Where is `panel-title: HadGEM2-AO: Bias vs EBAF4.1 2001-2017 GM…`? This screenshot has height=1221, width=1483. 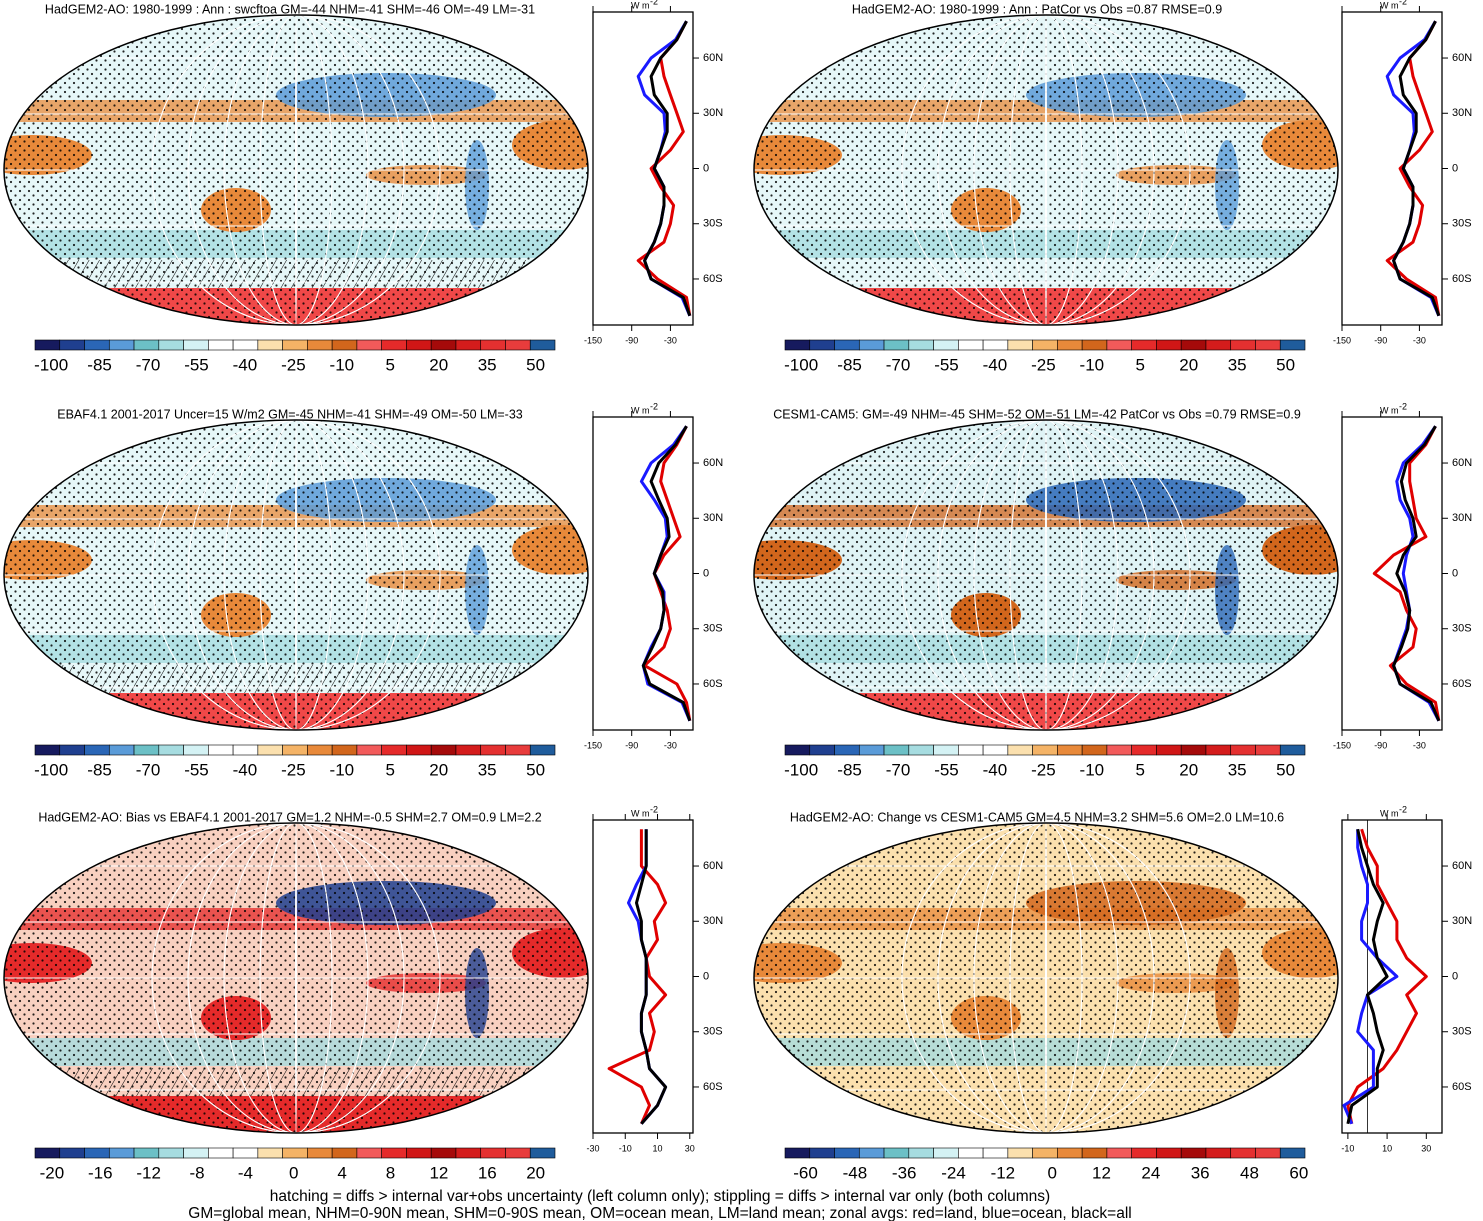 panel-title: HadGEM2-AO: Bias vs EBAF4.1 2001-2017 GM… is located at coordinates (289, 817).